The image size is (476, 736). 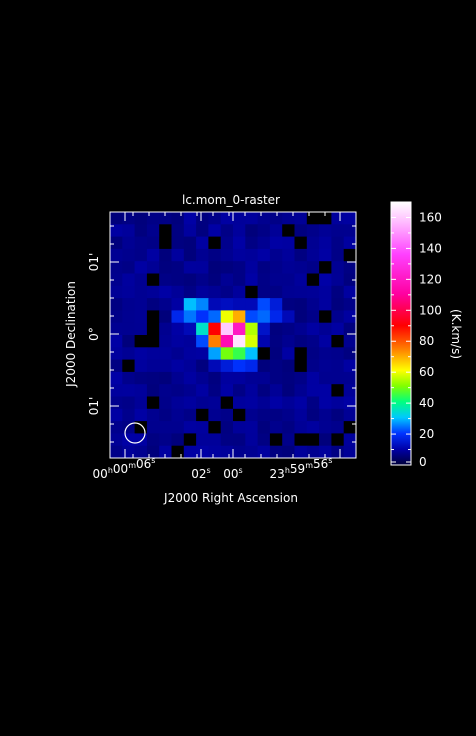 What do you see at coordinates (230, 498) in the screenshot?
I see `x-axis-label: J2000 Right Ascension` at bounding box center [230, 498].